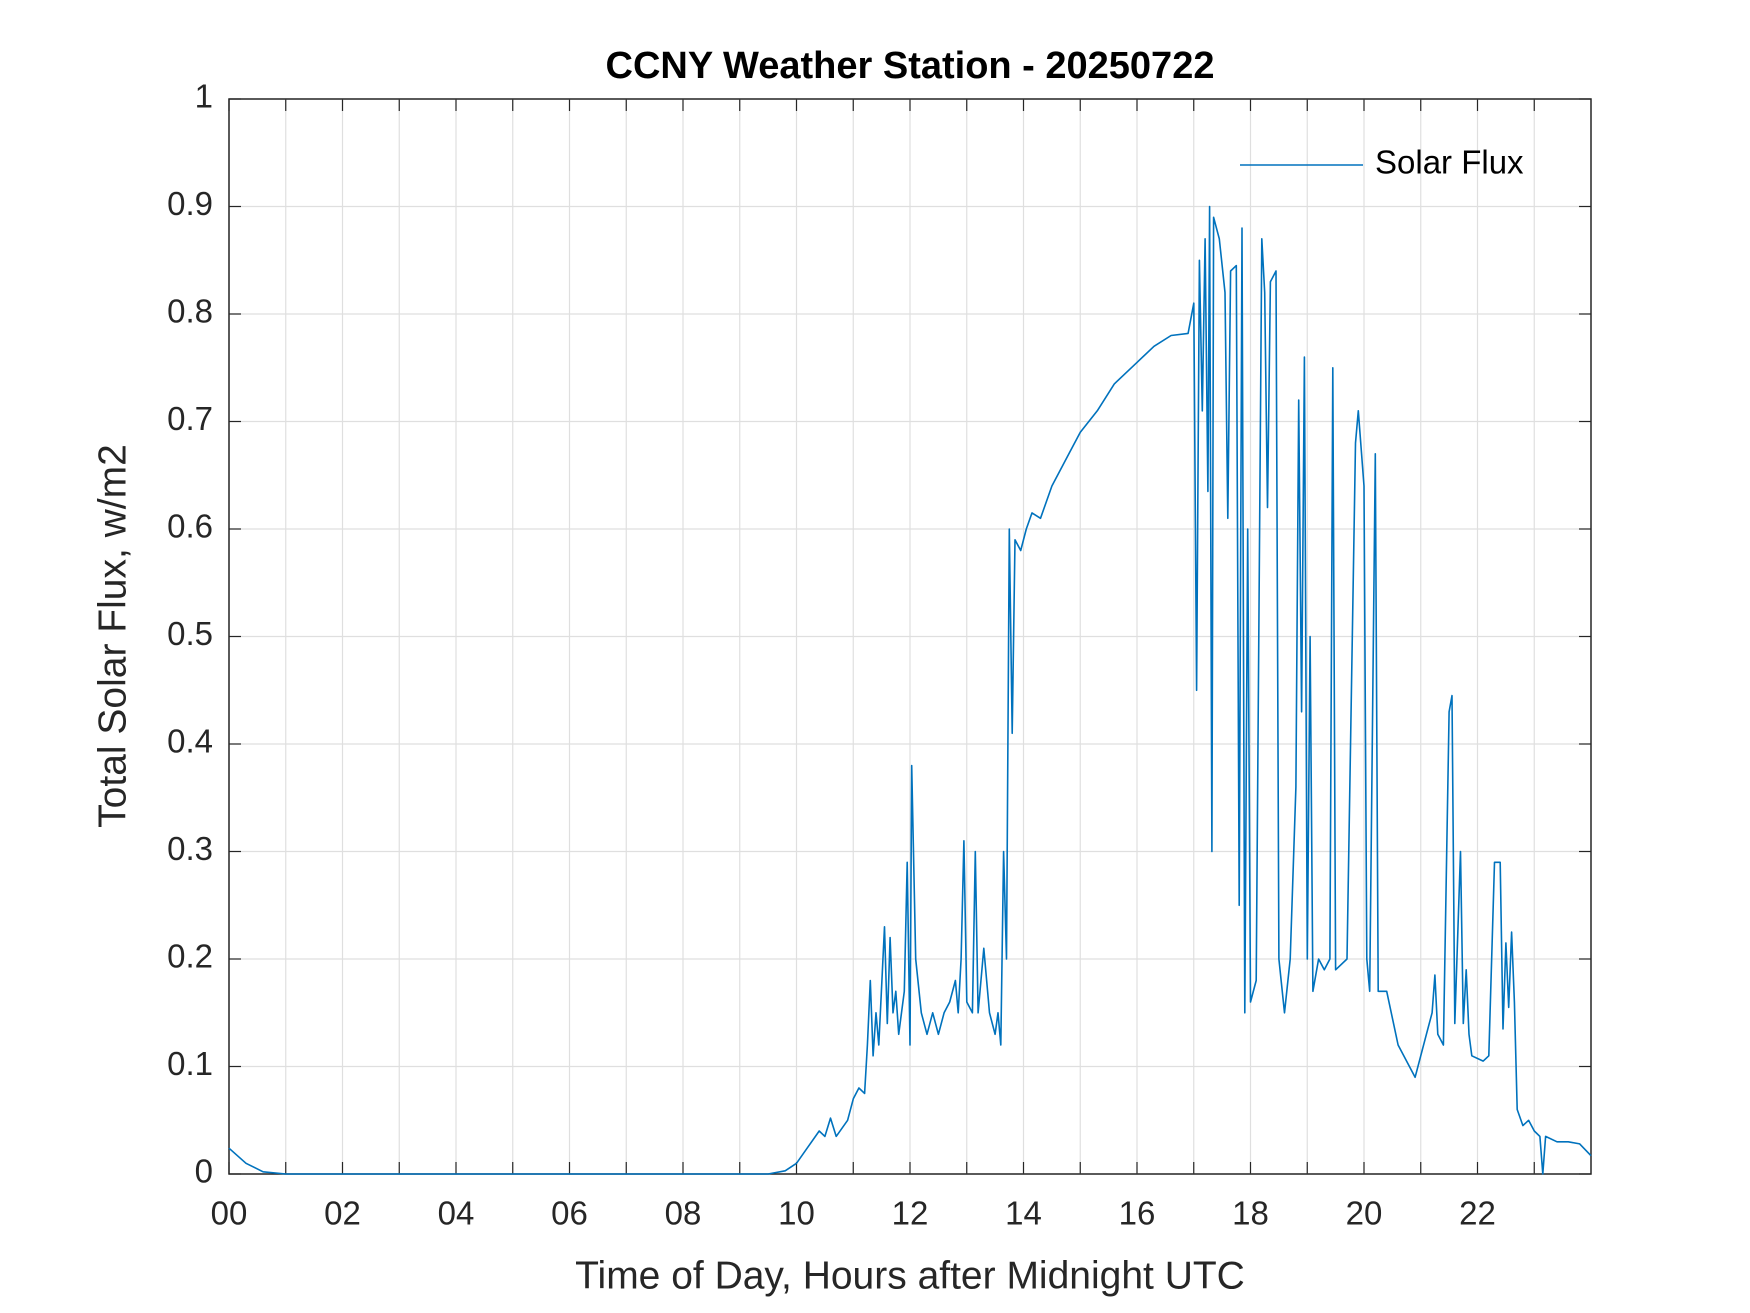 The width and height of the screenshot is (1750, 1313). What do you see at coordinates (1023, 1213) in the screenshot?
I see `x-tick-label: 14` at bounding box center [1023, 1213].